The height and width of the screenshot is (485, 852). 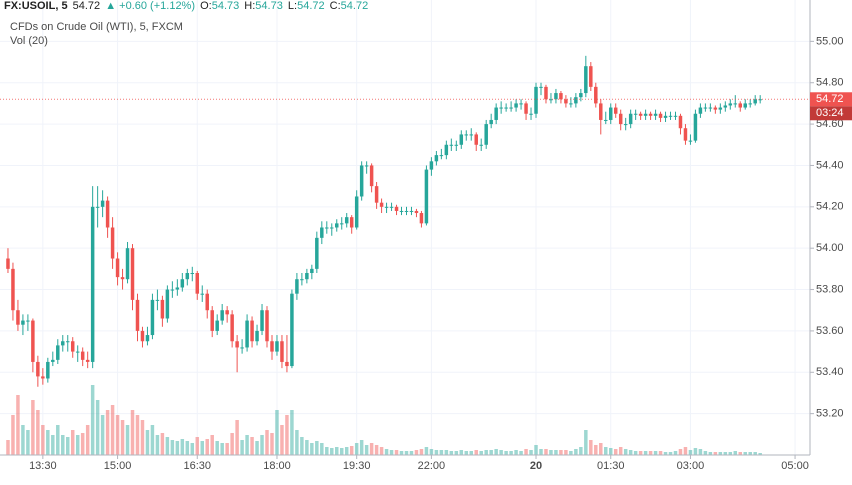 I want to click on c-label: C:, so click(x=335, y=6).